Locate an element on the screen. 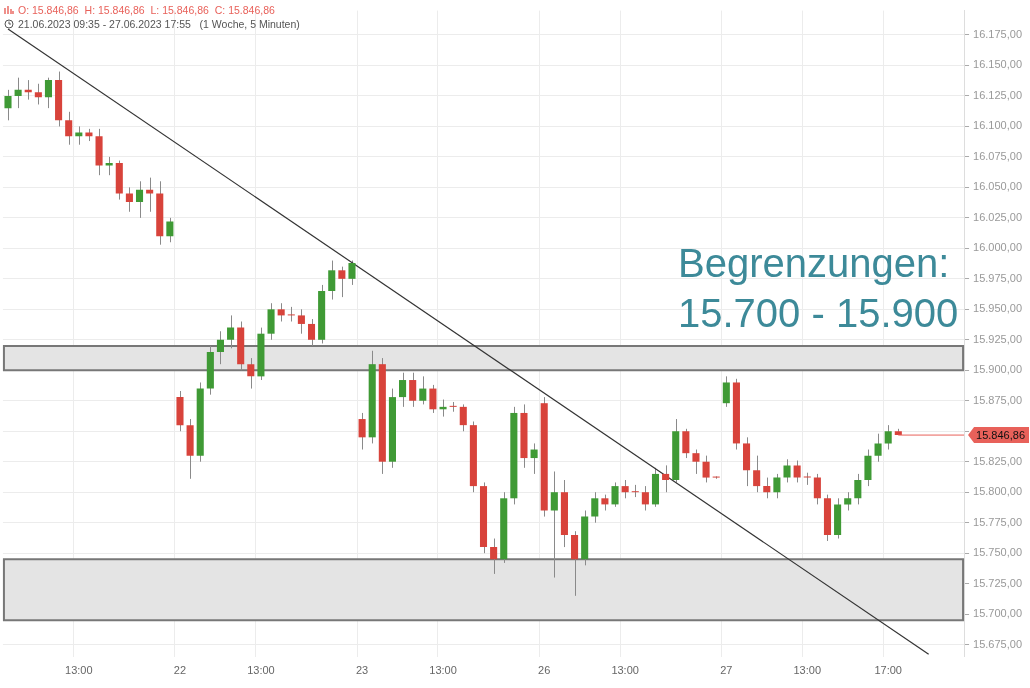  y-tick-label: 16.000,00 is located at coordinates (997, 247).